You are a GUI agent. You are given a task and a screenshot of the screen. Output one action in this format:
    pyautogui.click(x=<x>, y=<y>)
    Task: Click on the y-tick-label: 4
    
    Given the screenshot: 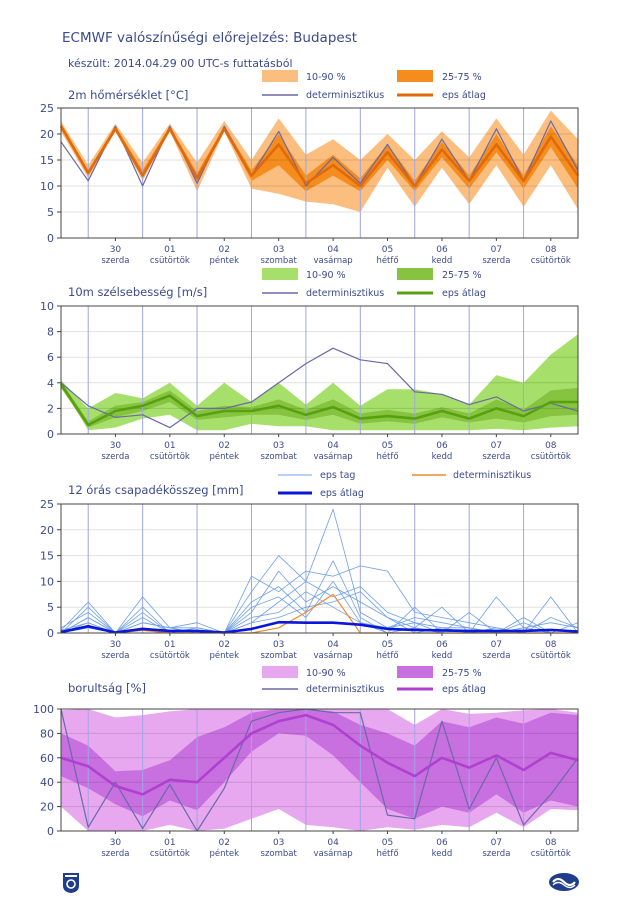 What is the action you would take?
    pyautogui.click(x=50, y=383)
    